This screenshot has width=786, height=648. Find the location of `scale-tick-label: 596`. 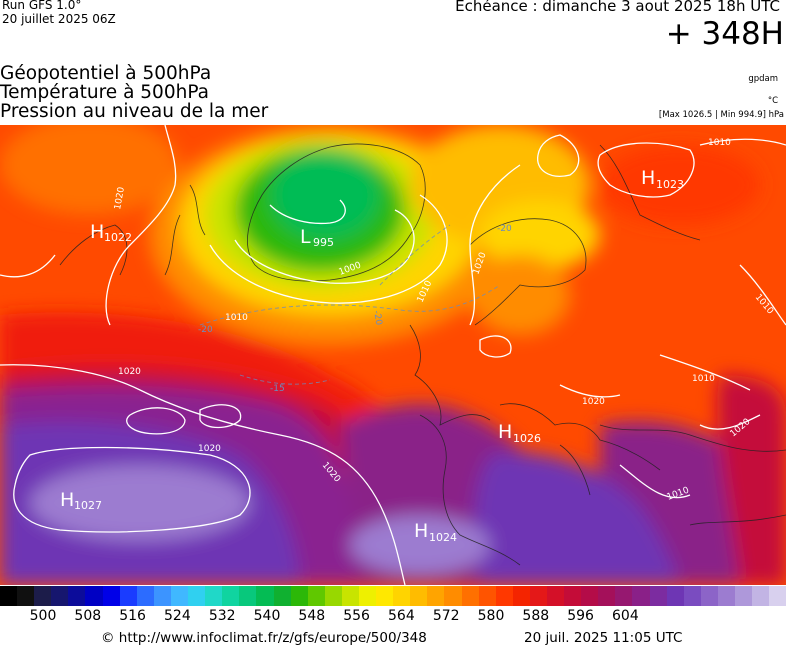

scale-tick-label: 596 is located at coordinates (580, 616).